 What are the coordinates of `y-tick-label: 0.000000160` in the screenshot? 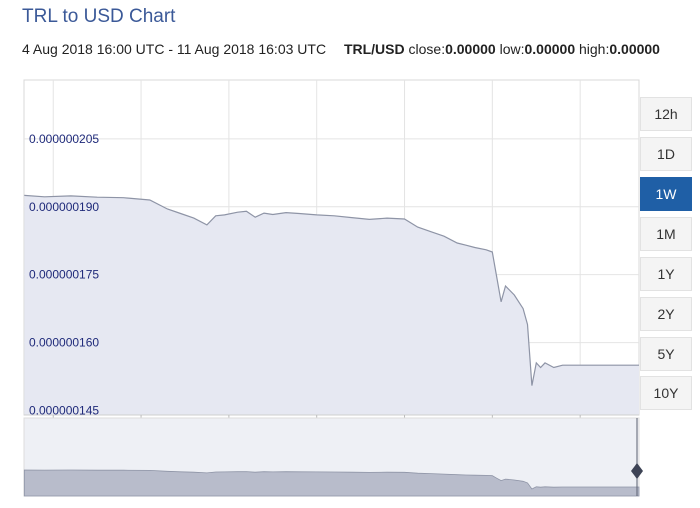 It's located at (64, 343).